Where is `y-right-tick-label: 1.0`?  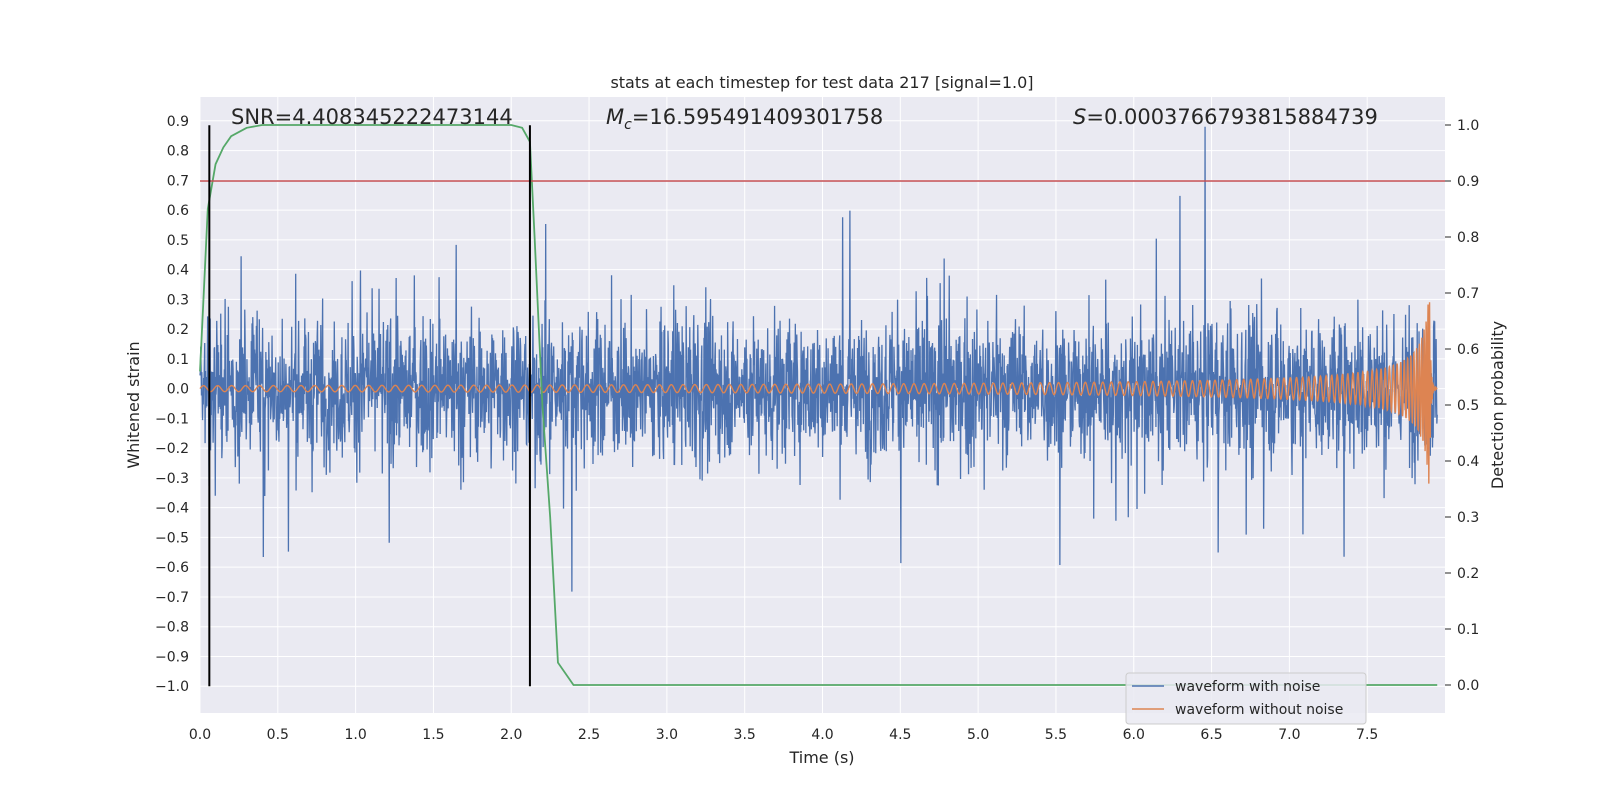
y-right-tick-label: 1.0 is located at coordinates (1468, 126).